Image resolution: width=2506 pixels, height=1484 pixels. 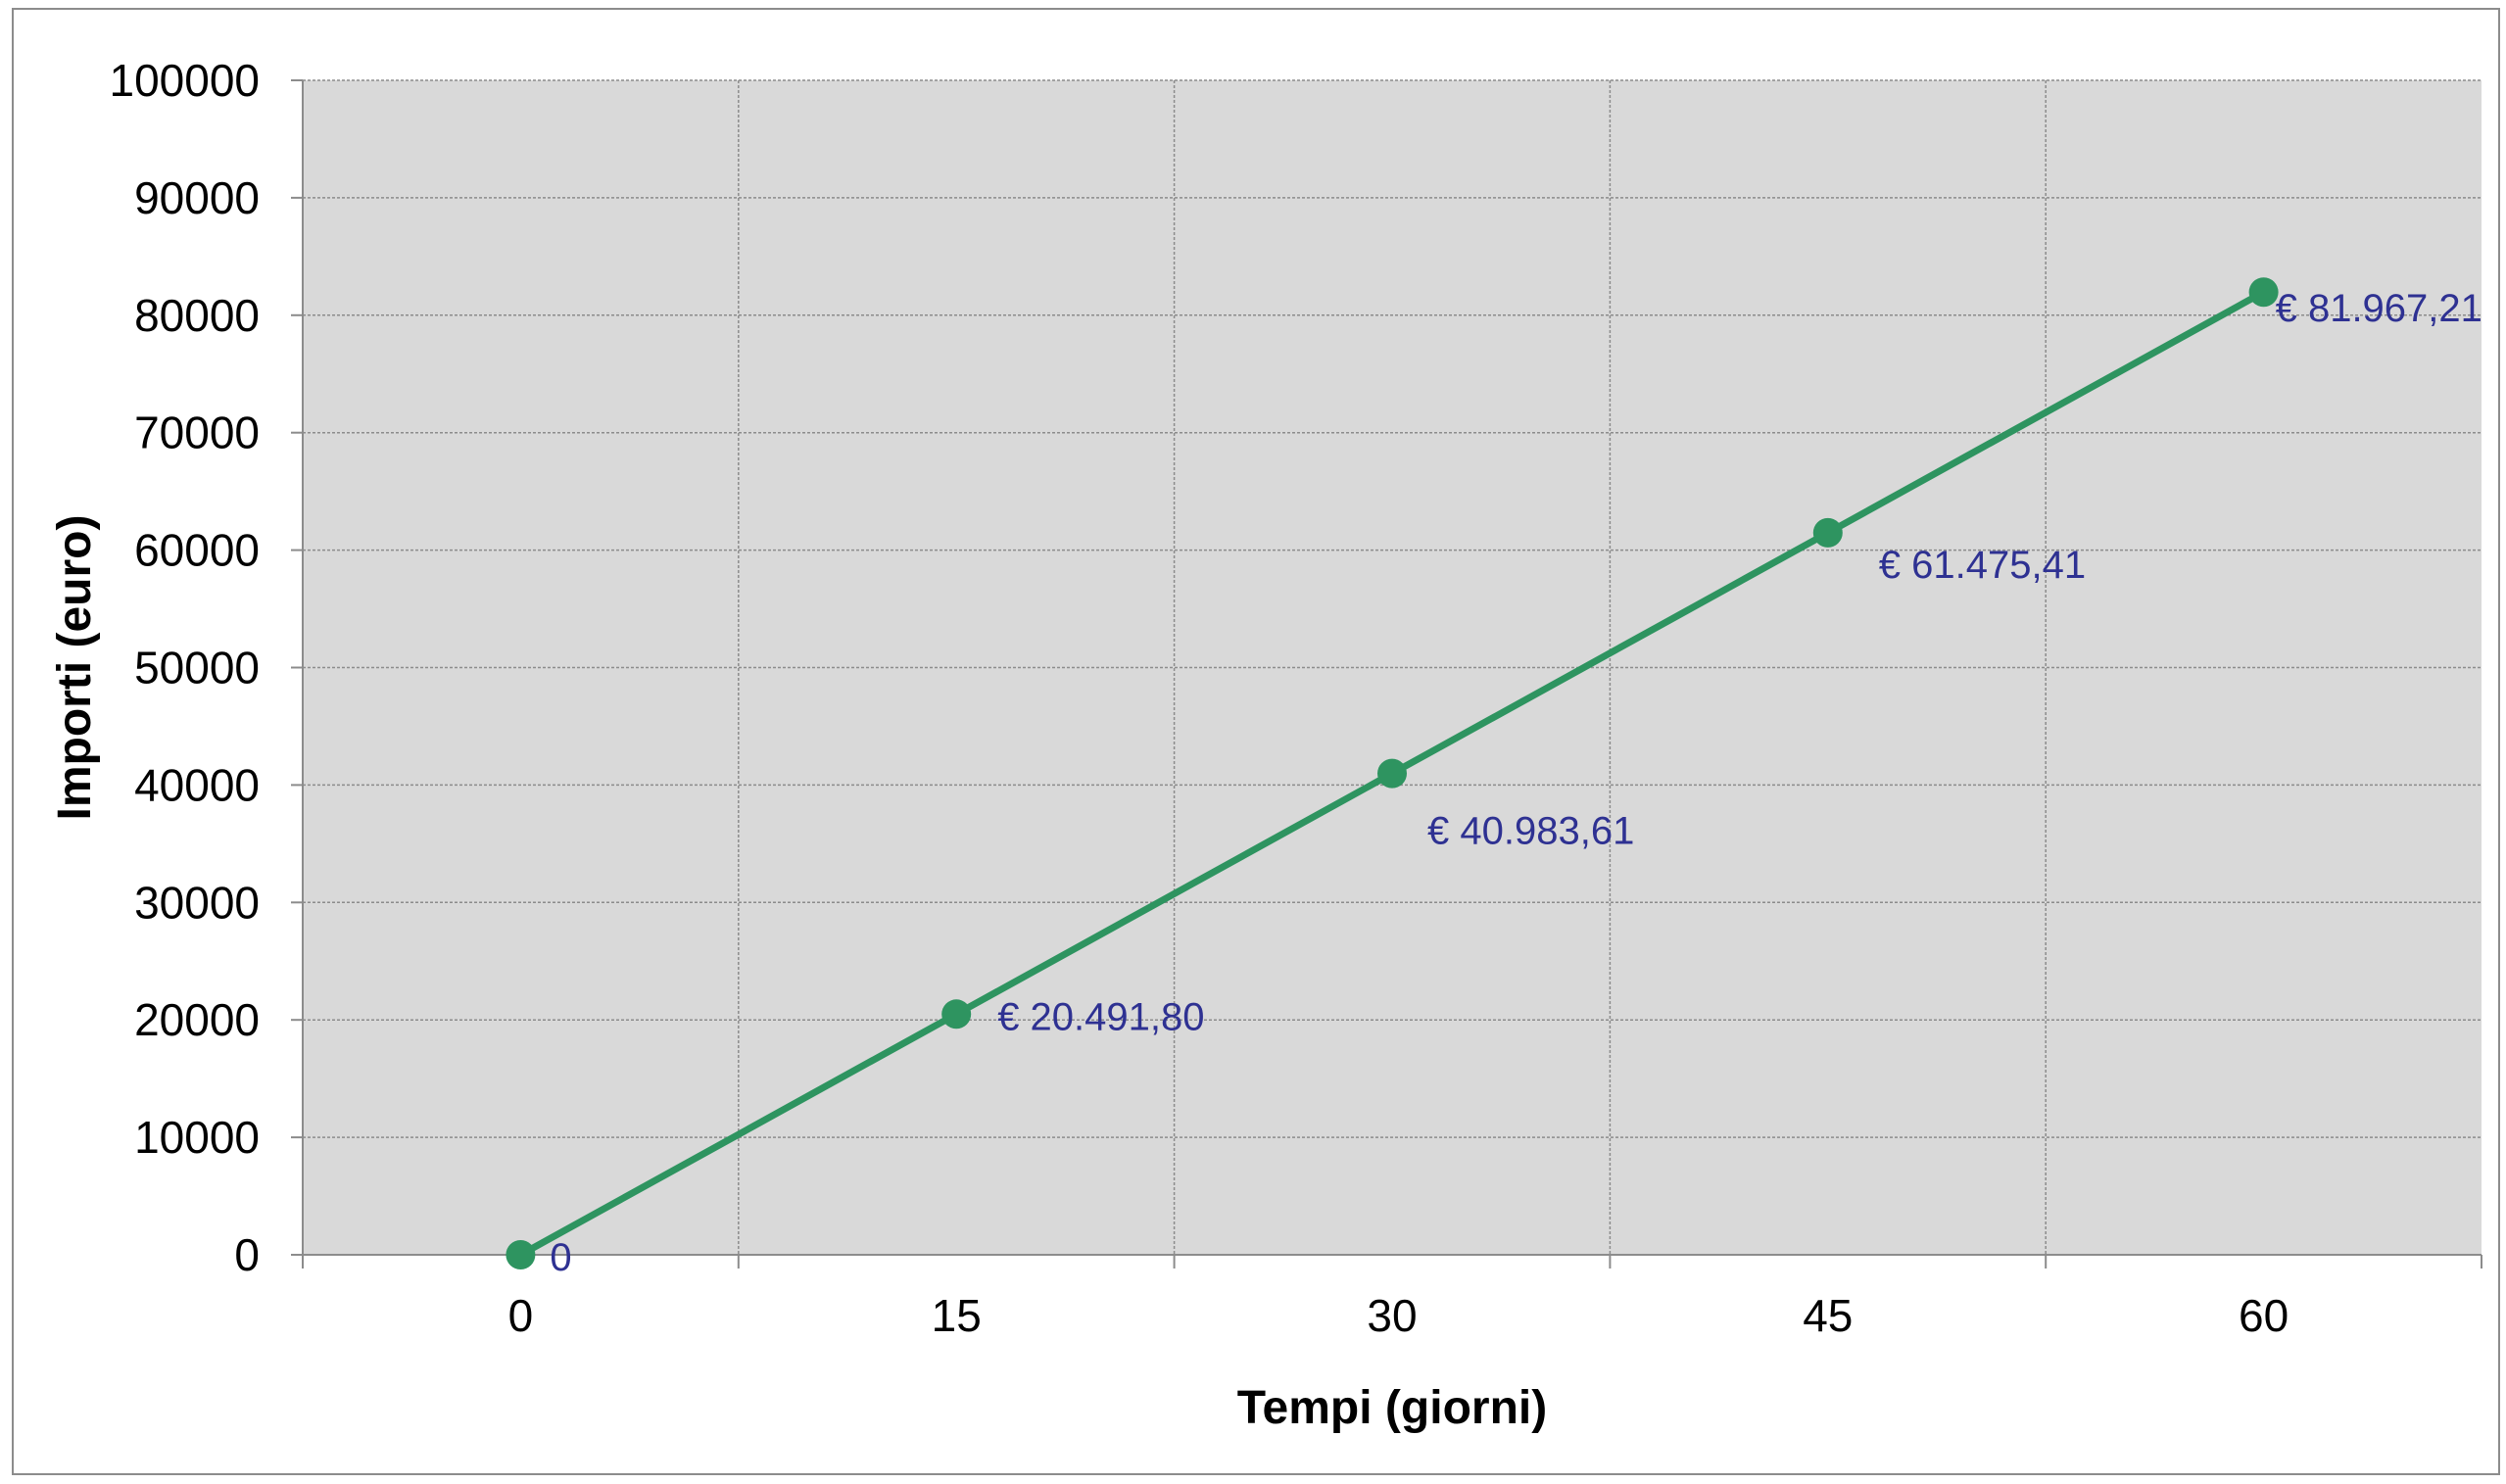 I want to click on y-tick-label: 70000, so click(x=197, y=432).